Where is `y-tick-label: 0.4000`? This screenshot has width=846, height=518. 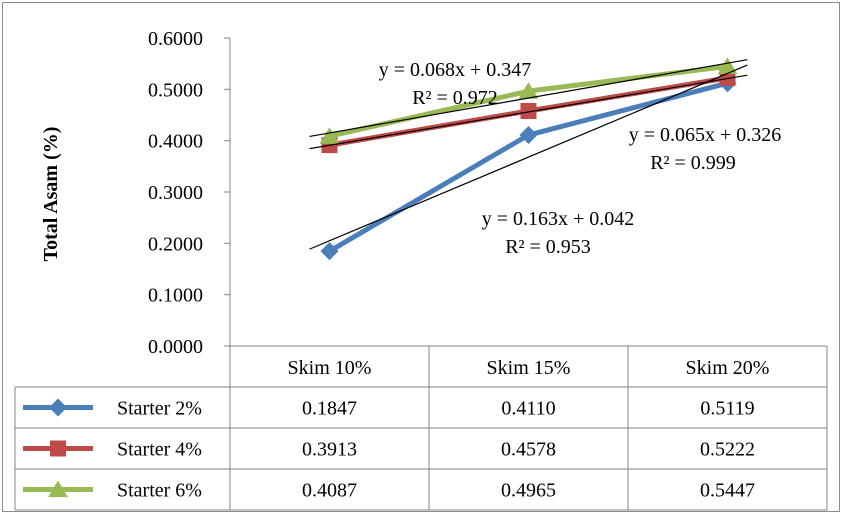
y-tick-label: 0.4000 is located at coordinates (175, 142).